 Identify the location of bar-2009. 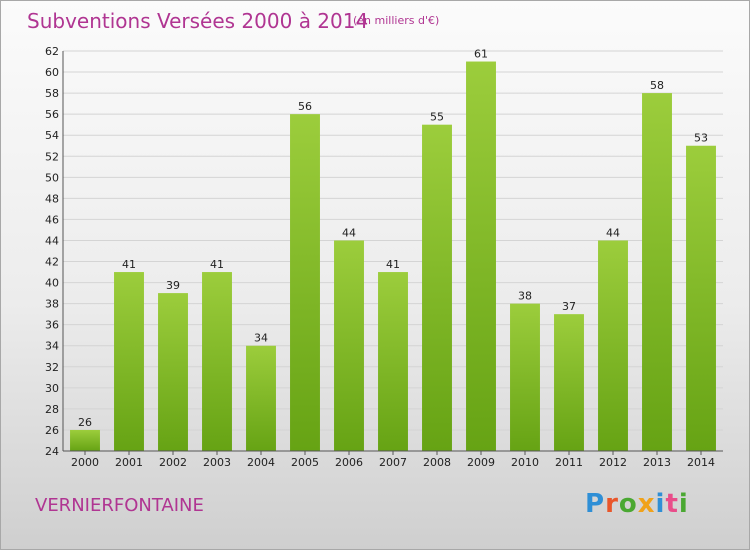
(481, 256).